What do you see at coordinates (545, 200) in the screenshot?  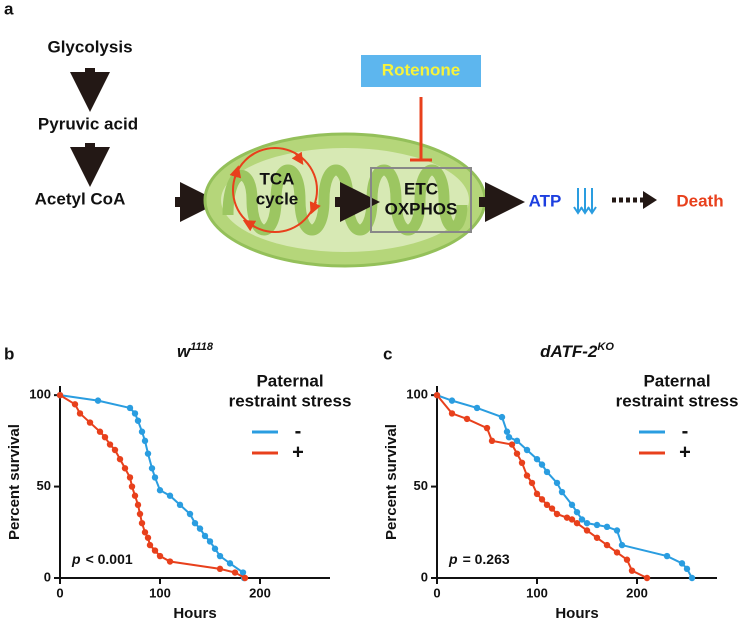 I see `atp-label: ATP` at bounding box center [545, 200].